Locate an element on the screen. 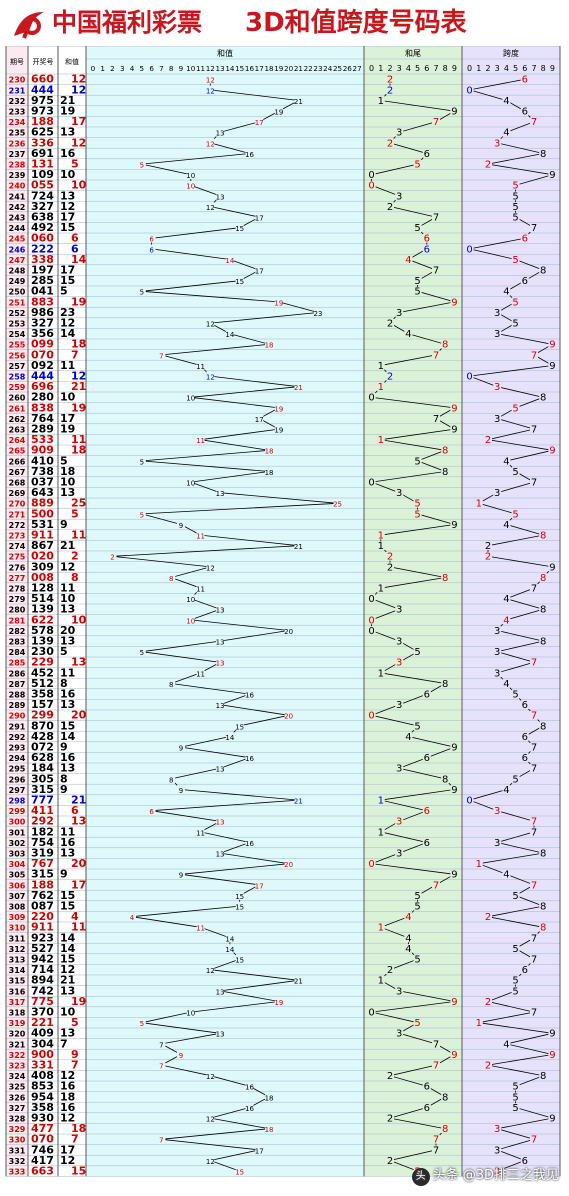 This screenshot has width=569, height=1196. point-label-sum: 10 is located at coordinates (190, 187).